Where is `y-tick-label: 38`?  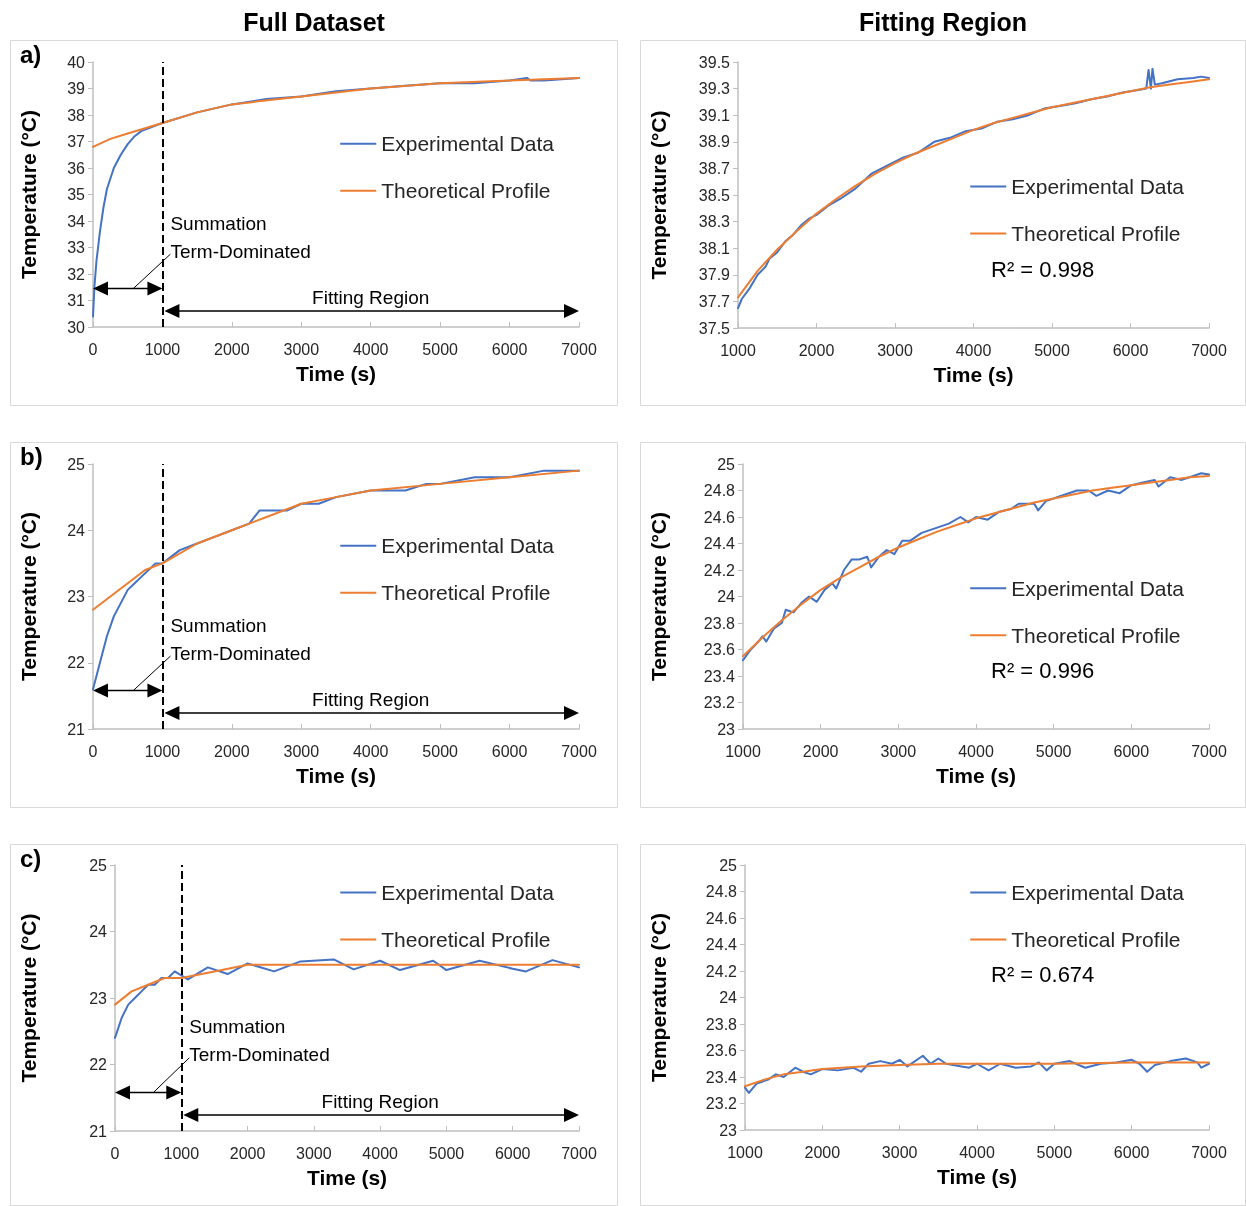
y-tick-label: 38 is located at coordinates (76, 115).